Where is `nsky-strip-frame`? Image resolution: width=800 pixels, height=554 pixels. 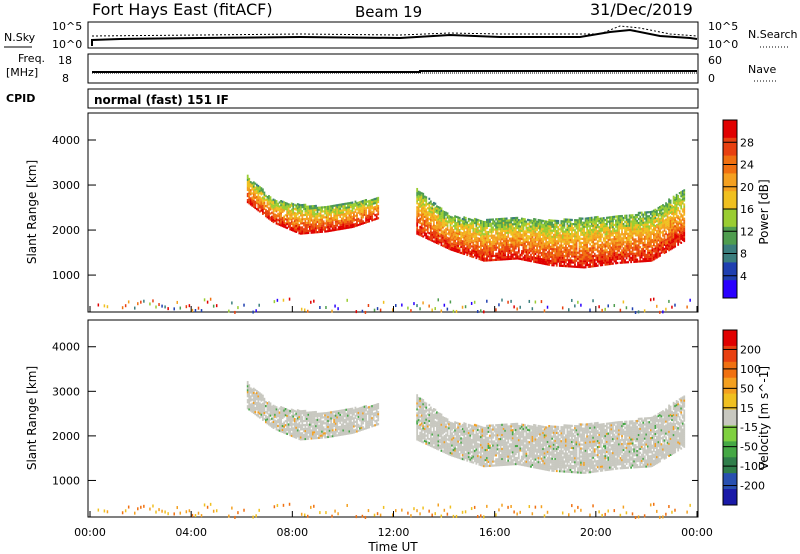 nsky-strip-frame is located at coordinates (393, 35).